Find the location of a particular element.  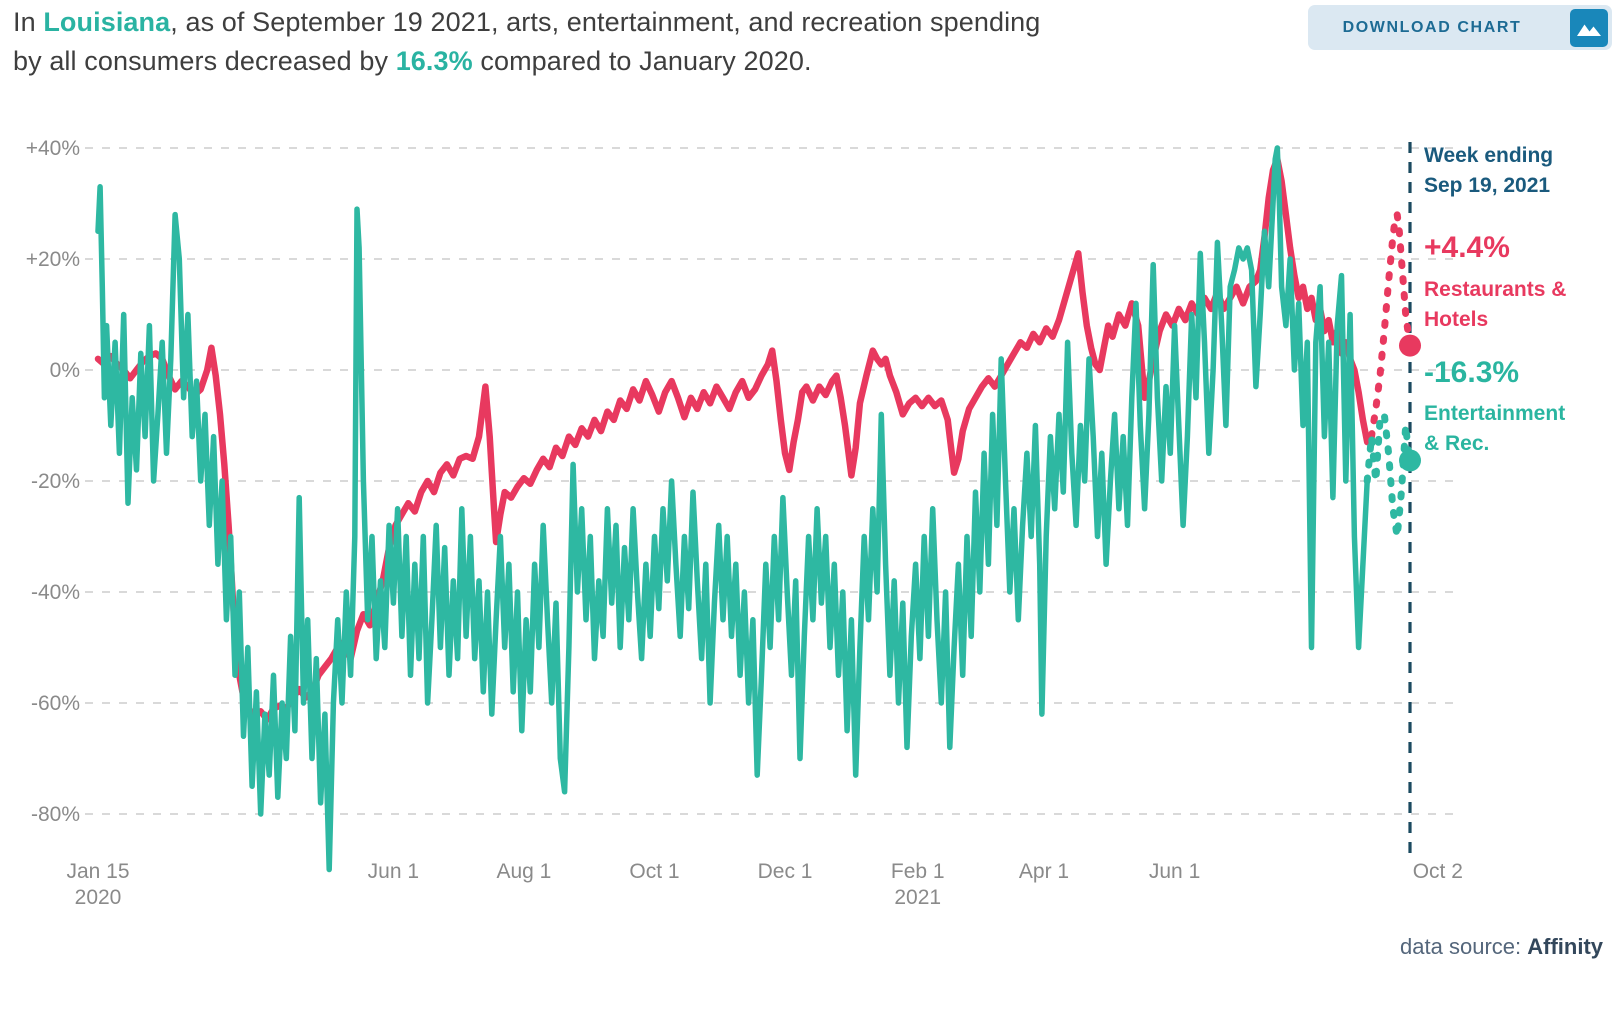

x-tick-label: Aug 1 is located at coordinates (523, 871).